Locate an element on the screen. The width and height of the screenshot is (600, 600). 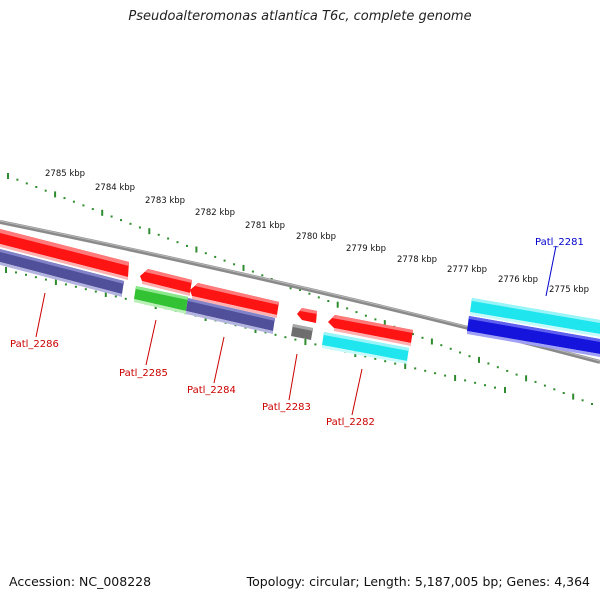
scale-label: 2785 kbp is located at coordinates (65, 174).